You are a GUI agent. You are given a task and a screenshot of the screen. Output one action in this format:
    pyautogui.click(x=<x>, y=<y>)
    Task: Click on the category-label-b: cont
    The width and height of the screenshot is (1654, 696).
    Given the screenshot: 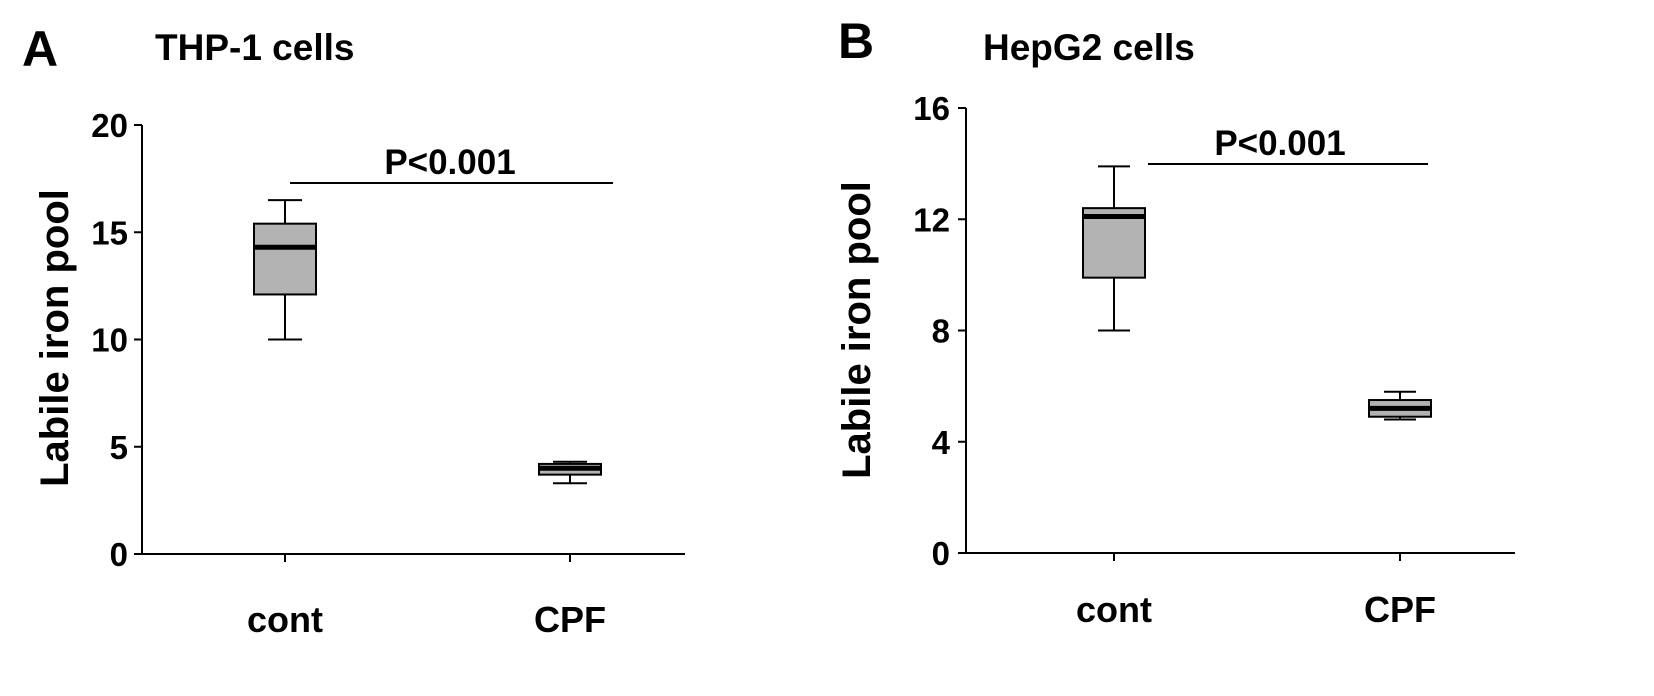 What is the action you would take?
    pyautogui.click(x=1114, y=609)
    